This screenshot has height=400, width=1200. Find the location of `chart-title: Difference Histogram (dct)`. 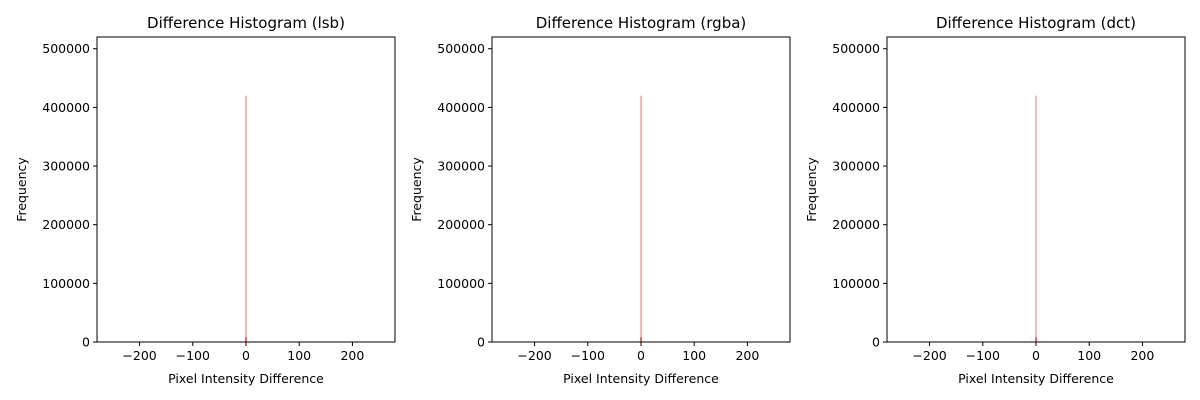

chart-title: Difference Histogram (dct) is located at coordinates (1036, 23).